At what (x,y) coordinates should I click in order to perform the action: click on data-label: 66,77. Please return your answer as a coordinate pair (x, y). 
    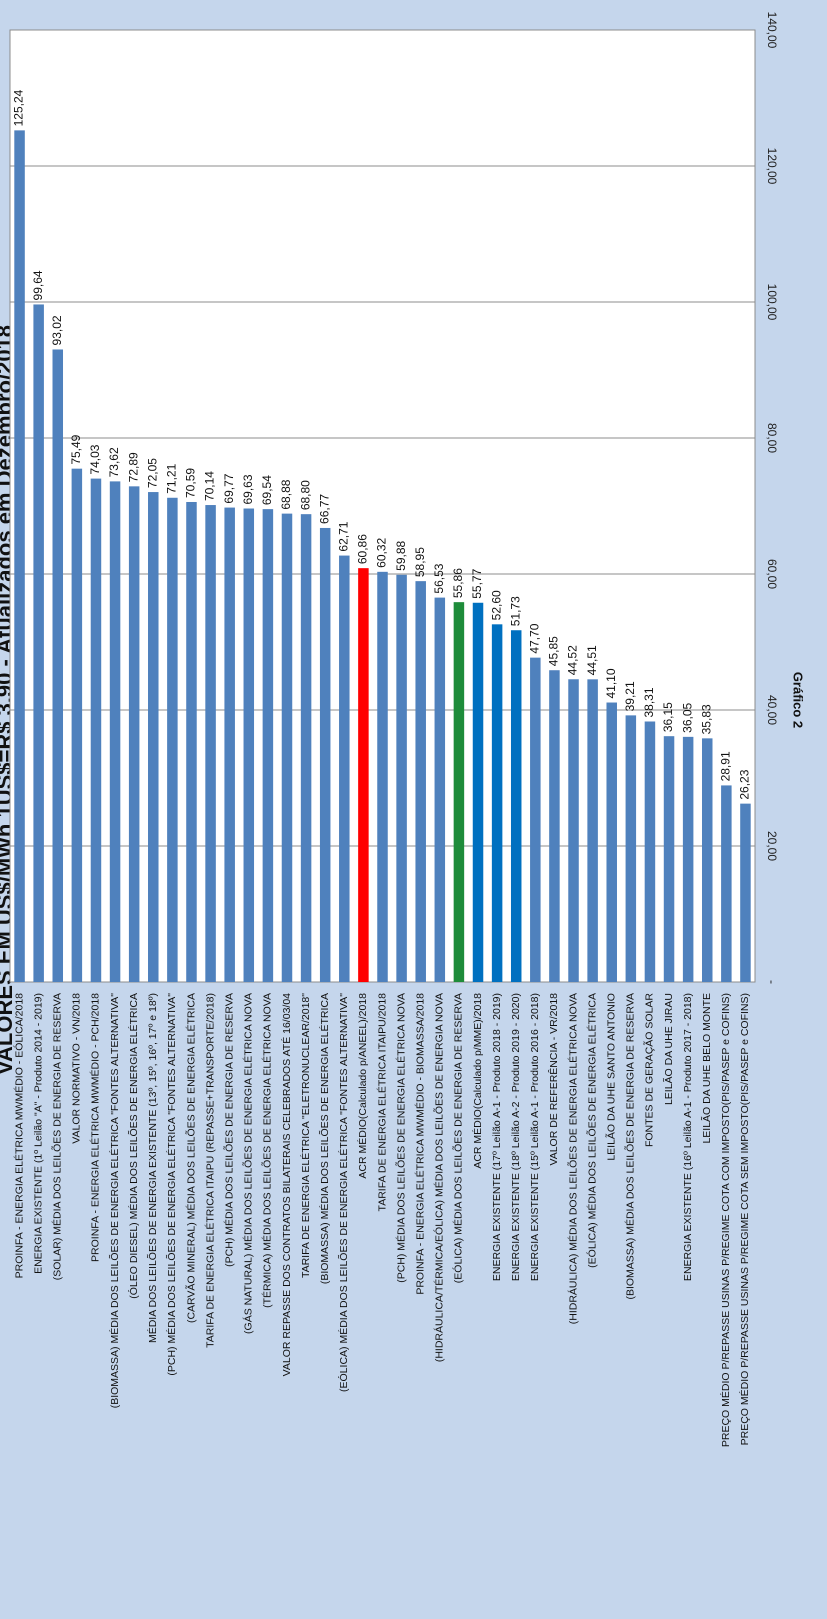
    Looking at the image, I should click on (324, 509).